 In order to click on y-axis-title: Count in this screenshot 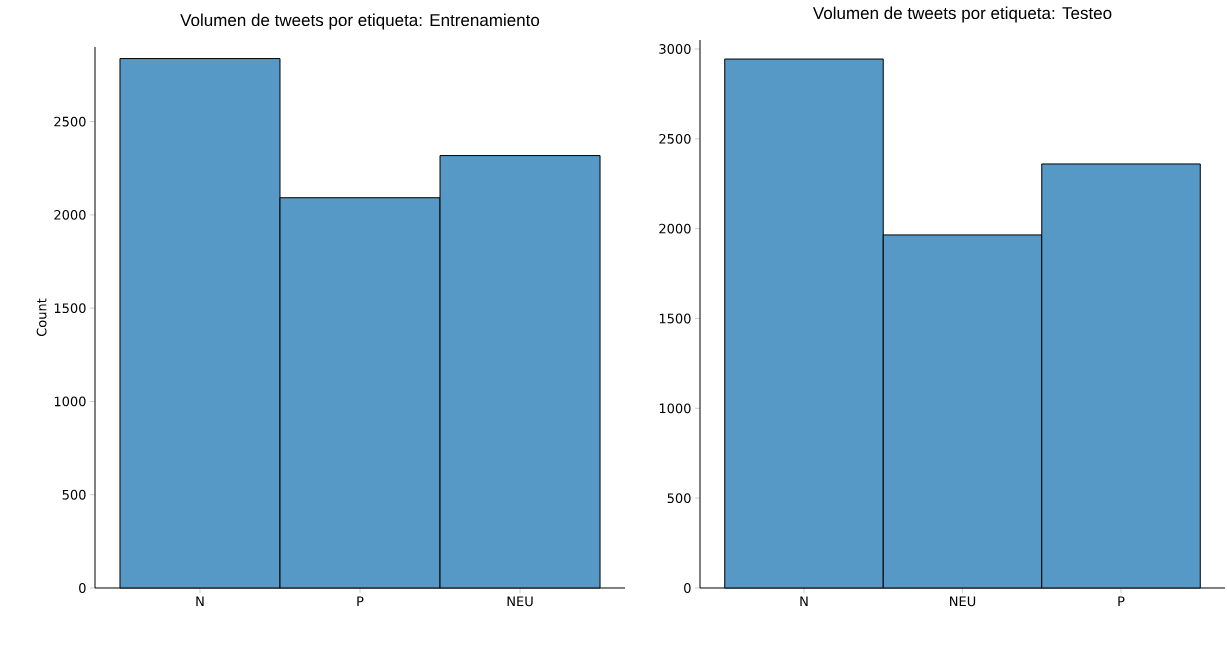, I will do `click(41, 317)`.